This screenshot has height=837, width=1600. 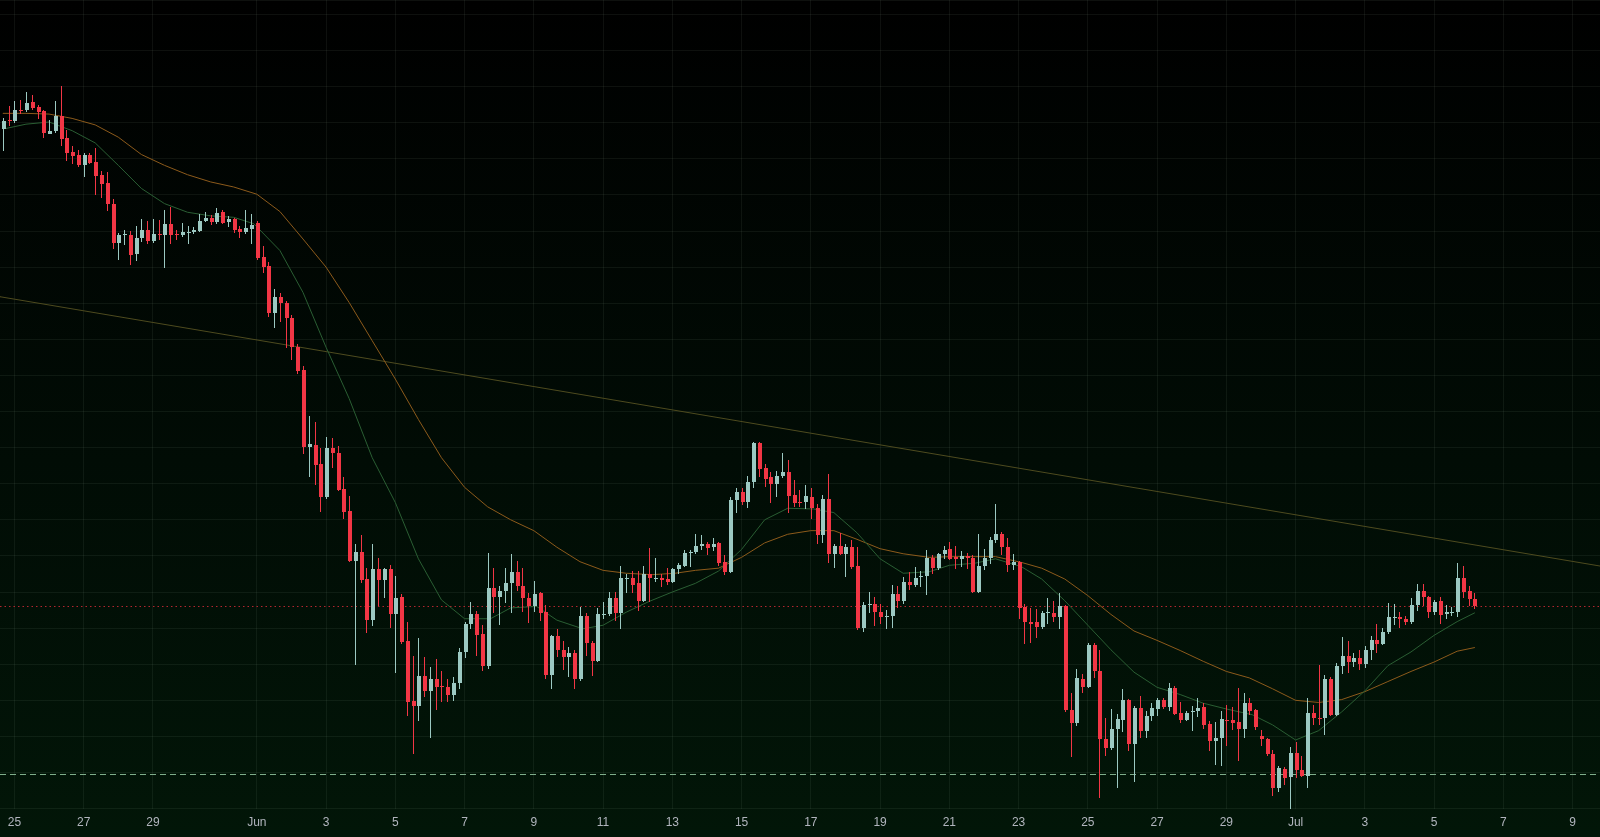 What do you see at coordinates (1295, 822) in the screenshot?
I see `x-tick-label: Jul` at bounding box center [1295, 822].